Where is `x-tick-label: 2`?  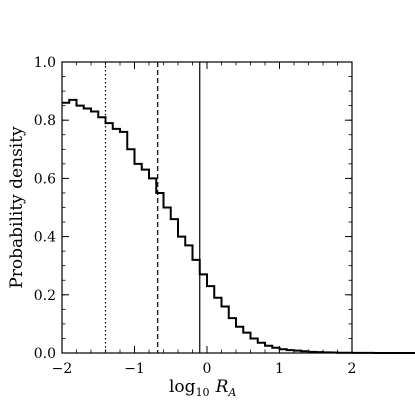 x-tick-label: 2 is located at coordinates (352, 369).